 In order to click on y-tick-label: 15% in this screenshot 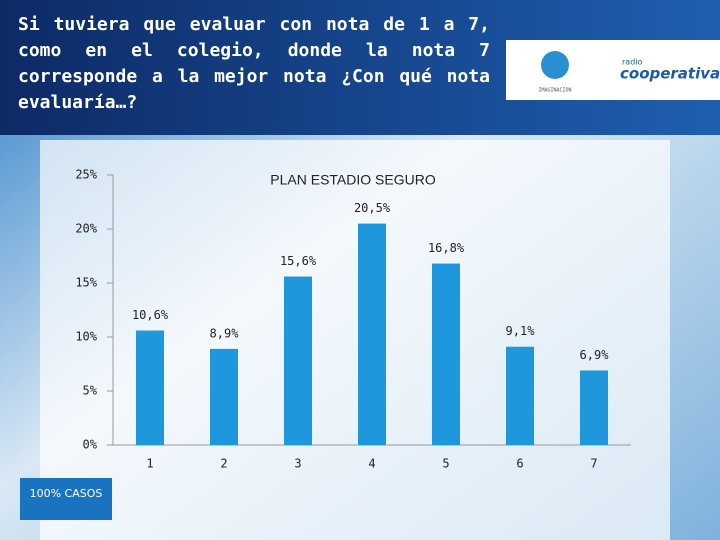, I will do `click(86, 283)`.